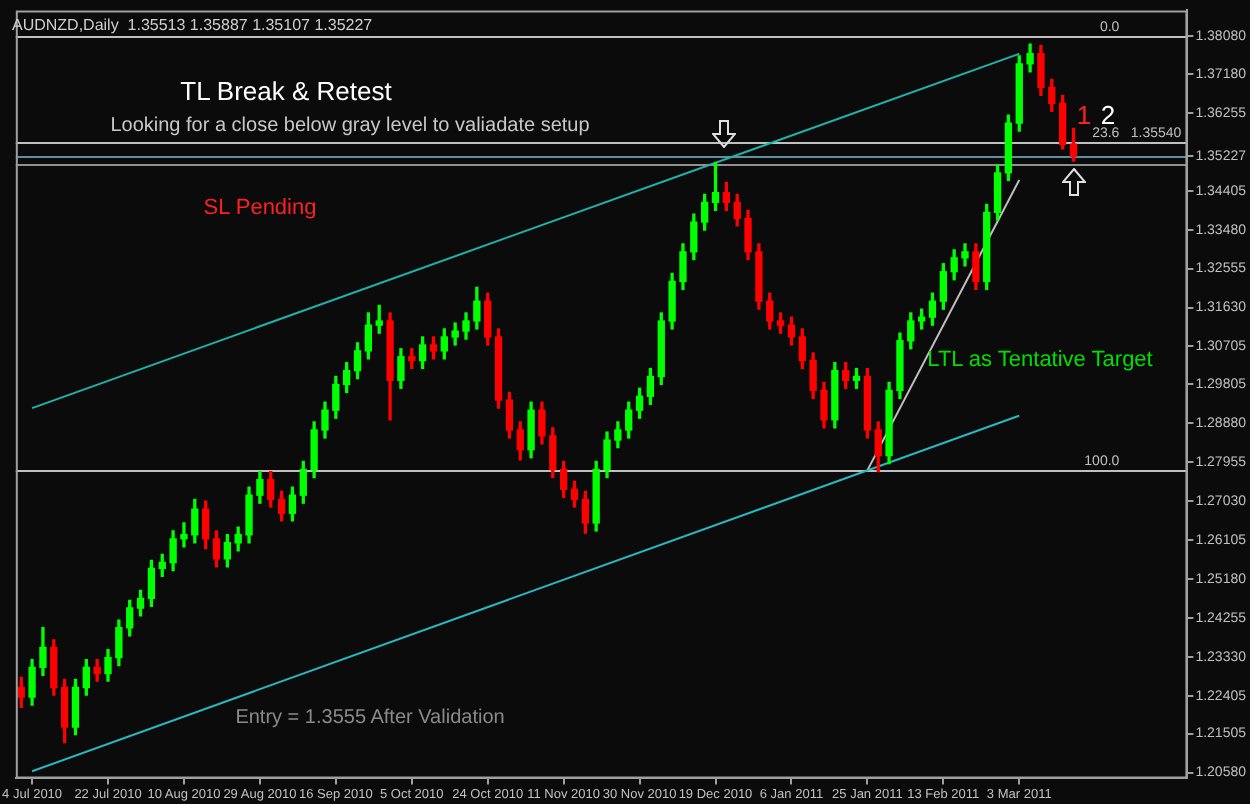 This screenshot has width=1250, height=804. What do you see at coordinates (370, 718) in the screenshot?
I see `annotation: Entry = 1.3555 After Validation` at bounding box center [370, 718].